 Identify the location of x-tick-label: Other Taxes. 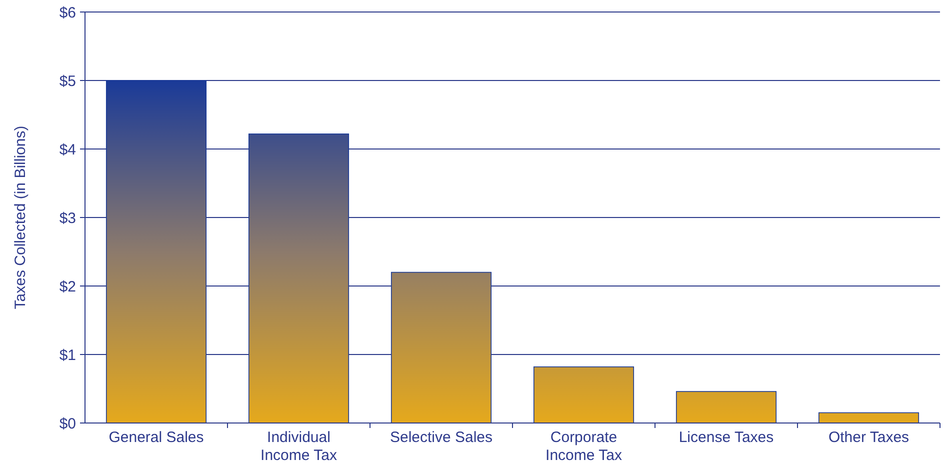
(869, 437).